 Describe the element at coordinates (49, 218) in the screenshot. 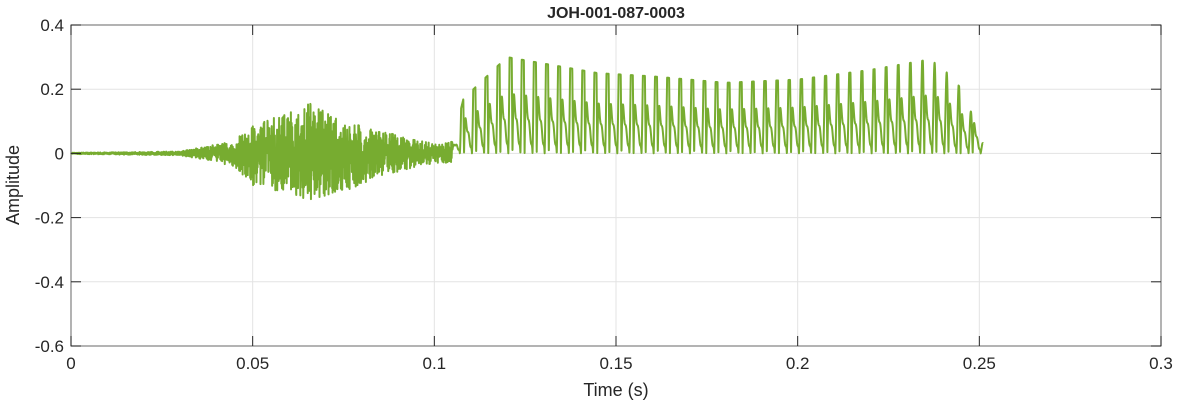

I see `y-tick-label: -0.2` at that location.